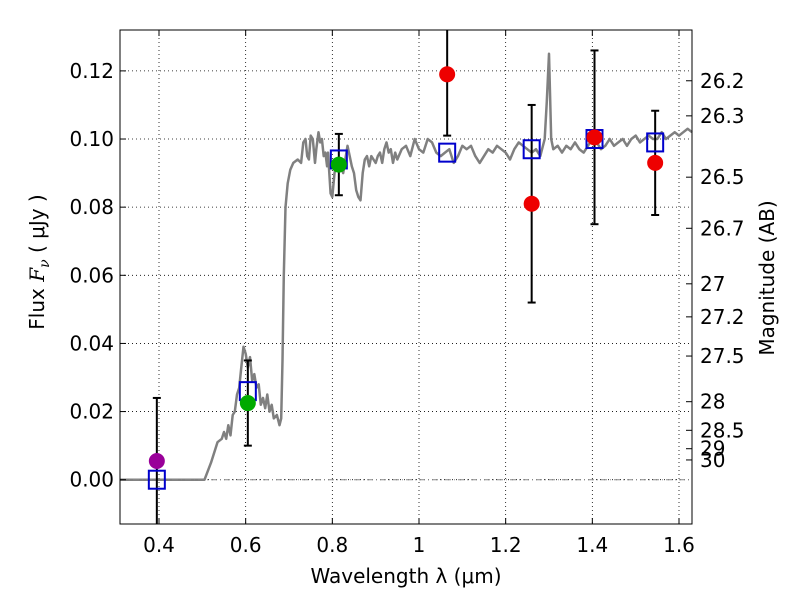 This screenshot has width=800, height=600. I want to click on y-axis-label-symbol: F, so click(37, 275).